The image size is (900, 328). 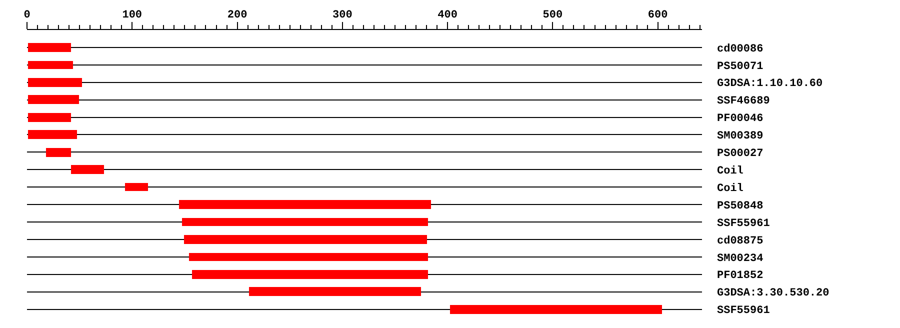 What do you see at coordinates (342, 16) in the screenshot?
I see `x-tick-label: 300` at bounding box center [342, 16].